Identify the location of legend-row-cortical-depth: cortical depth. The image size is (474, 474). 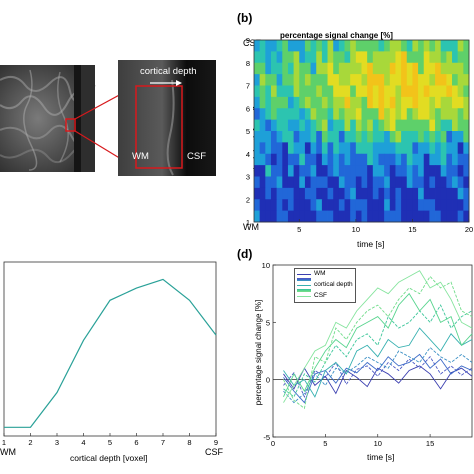
(325, 285).